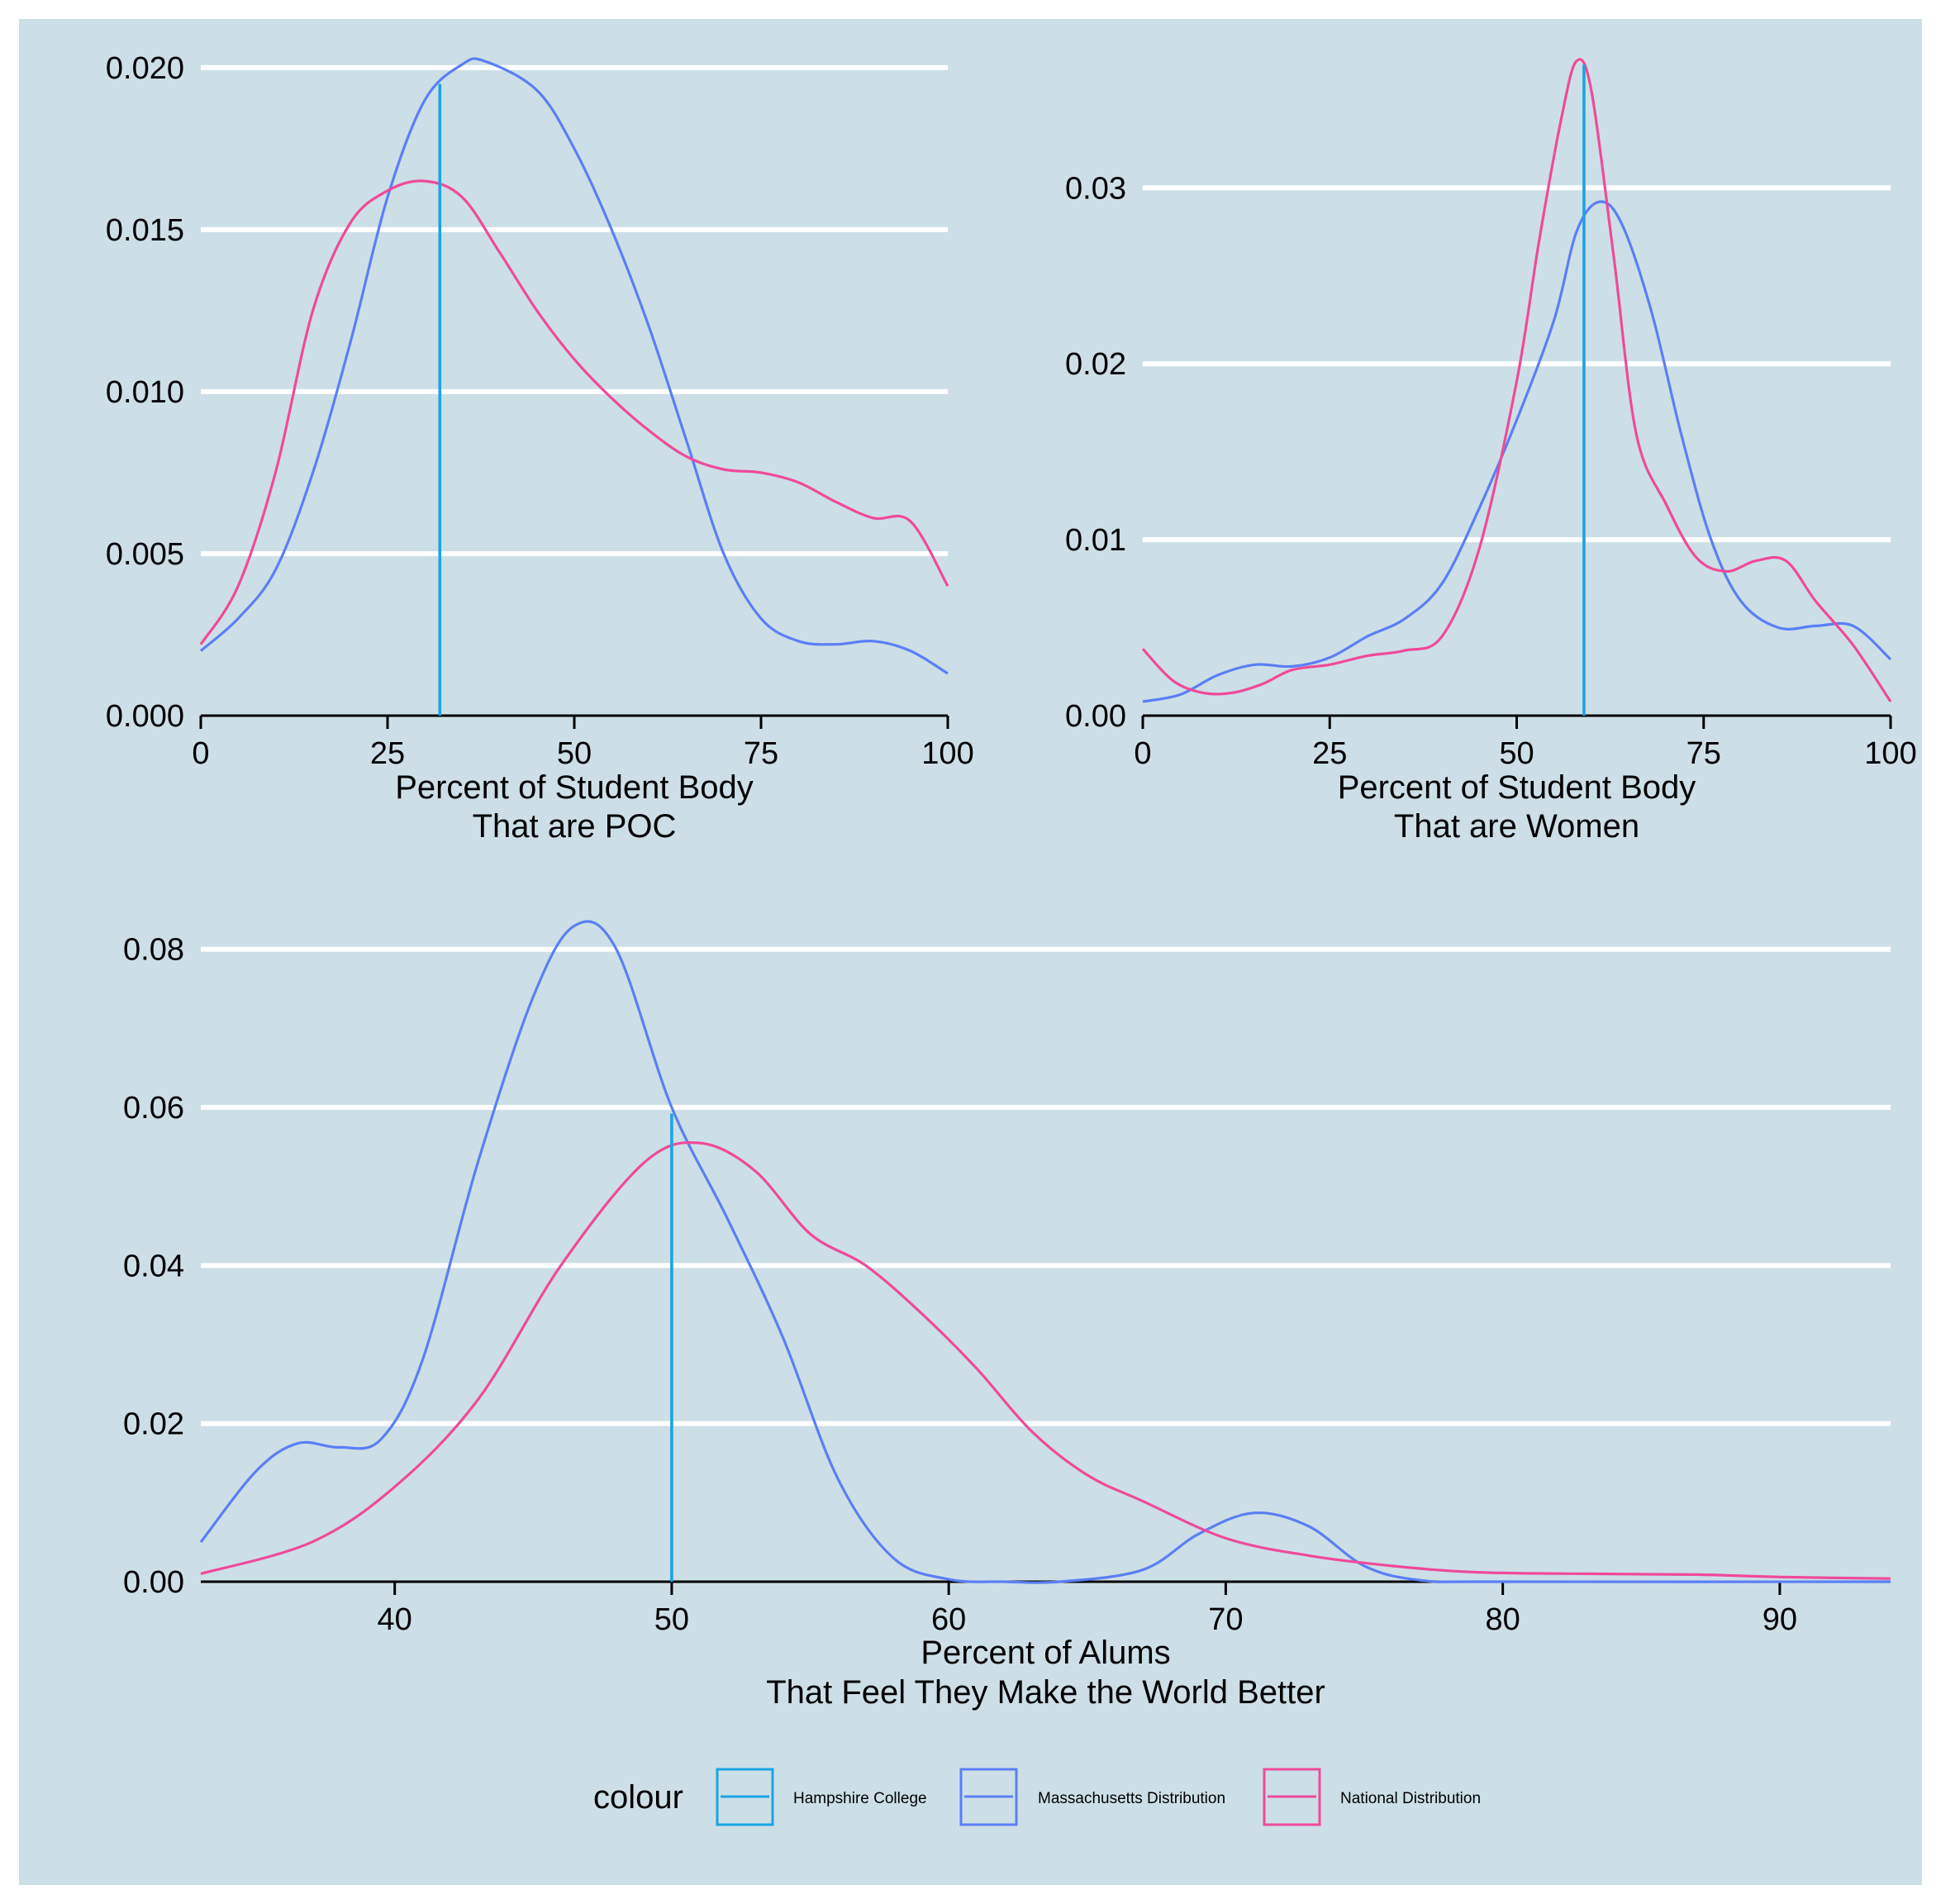  I want to click on y-tick-label: 0.01, so click(1096, 540).